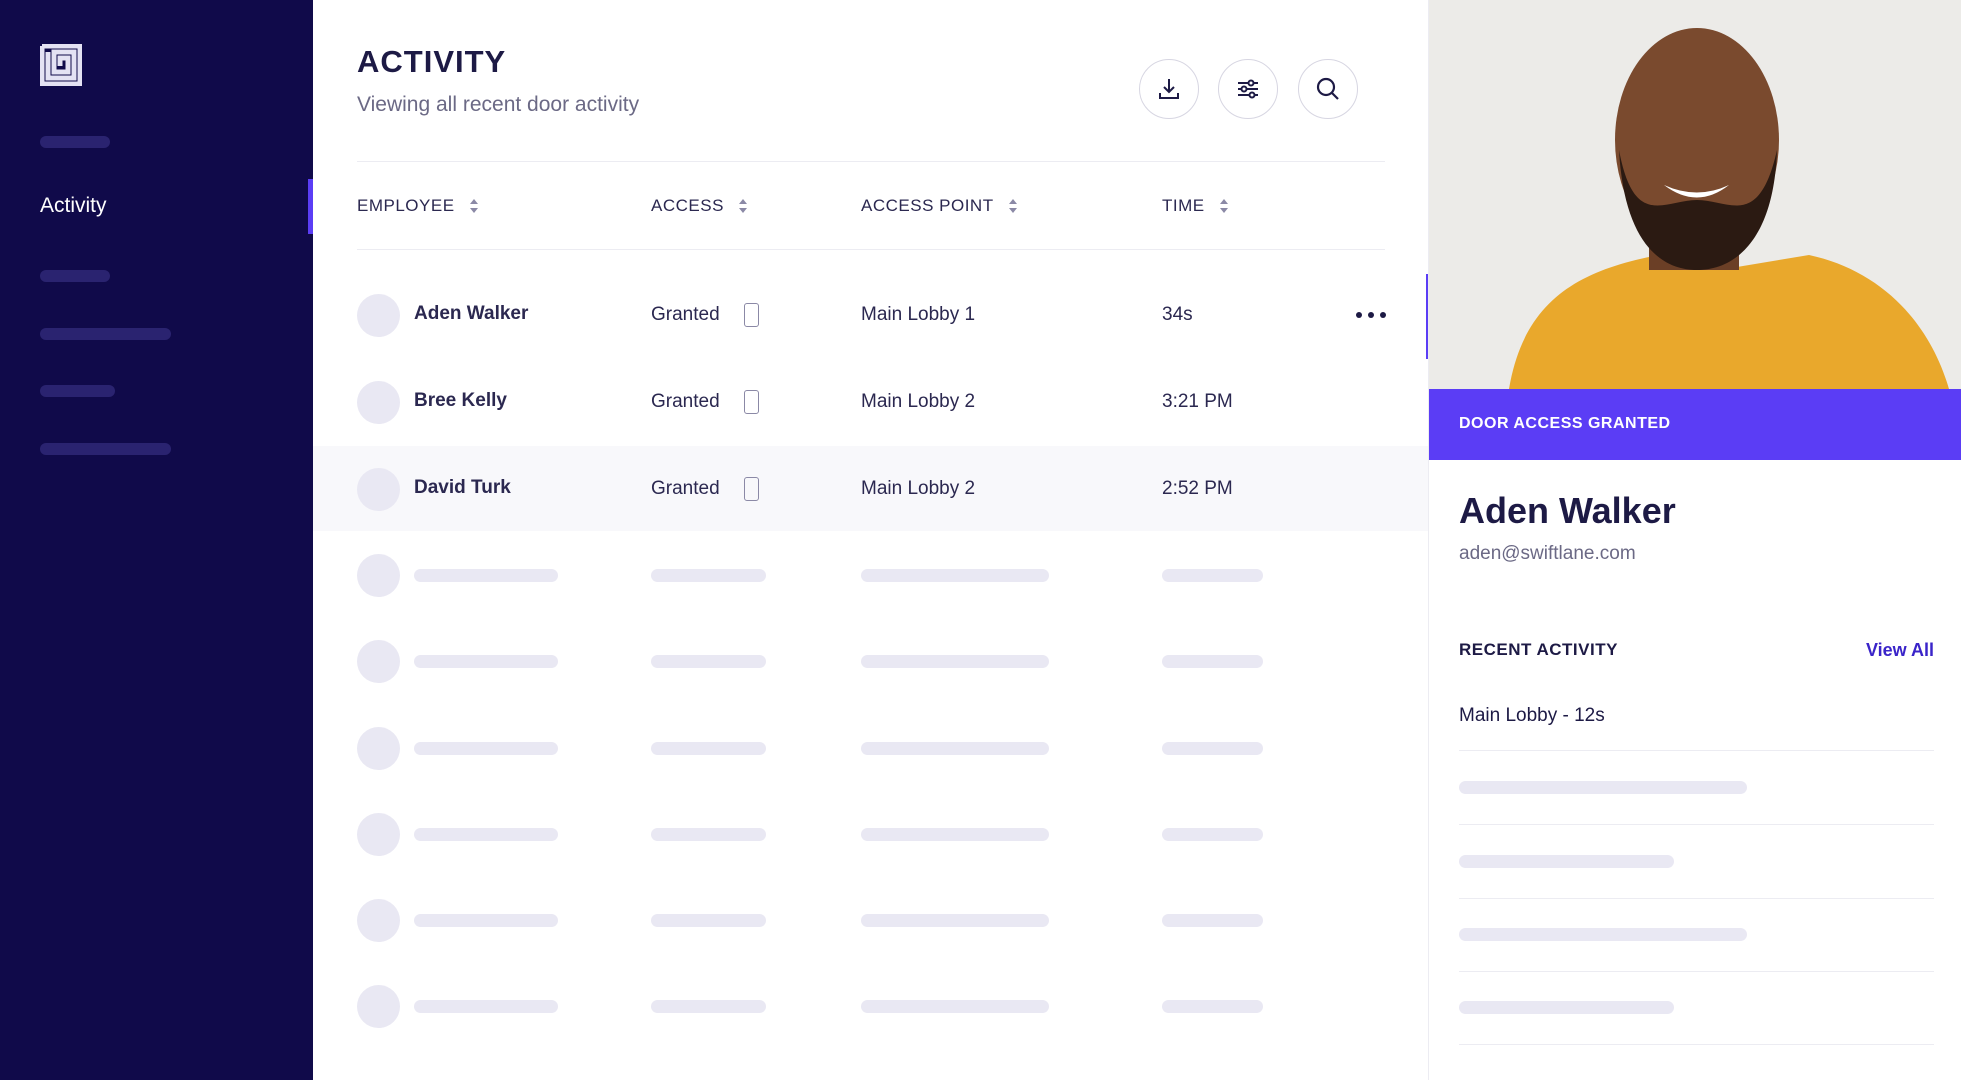  What do you see at coordinates (1428, 540) in the screenshot?
I see `panel-border` at bounding box center [1428, 540].